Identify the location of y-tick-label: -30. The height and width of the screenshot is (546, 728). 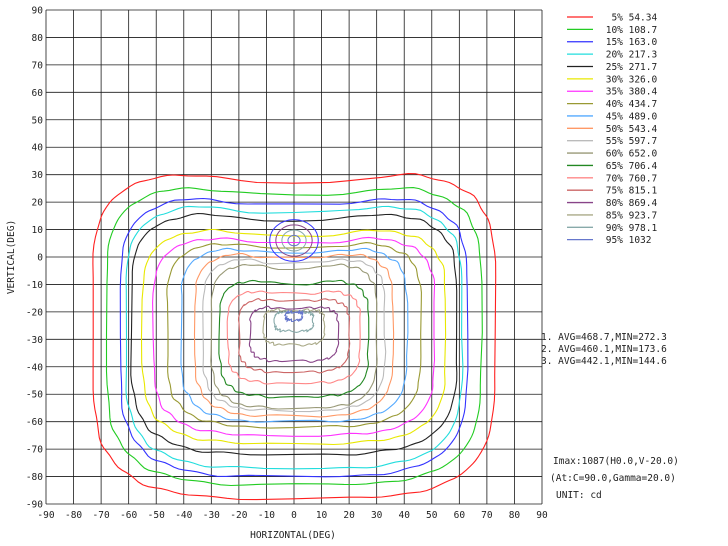
(34, 340).